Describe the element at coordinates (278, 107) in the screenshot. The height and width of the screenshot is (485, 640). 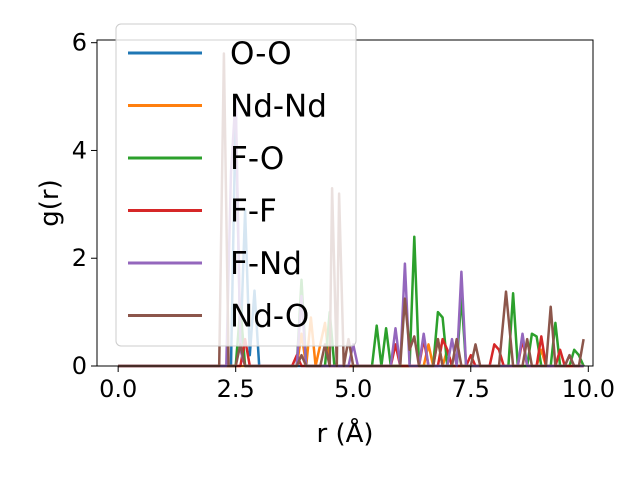
I see `legend-label-nd-nd: Nd-Nd` at that location.